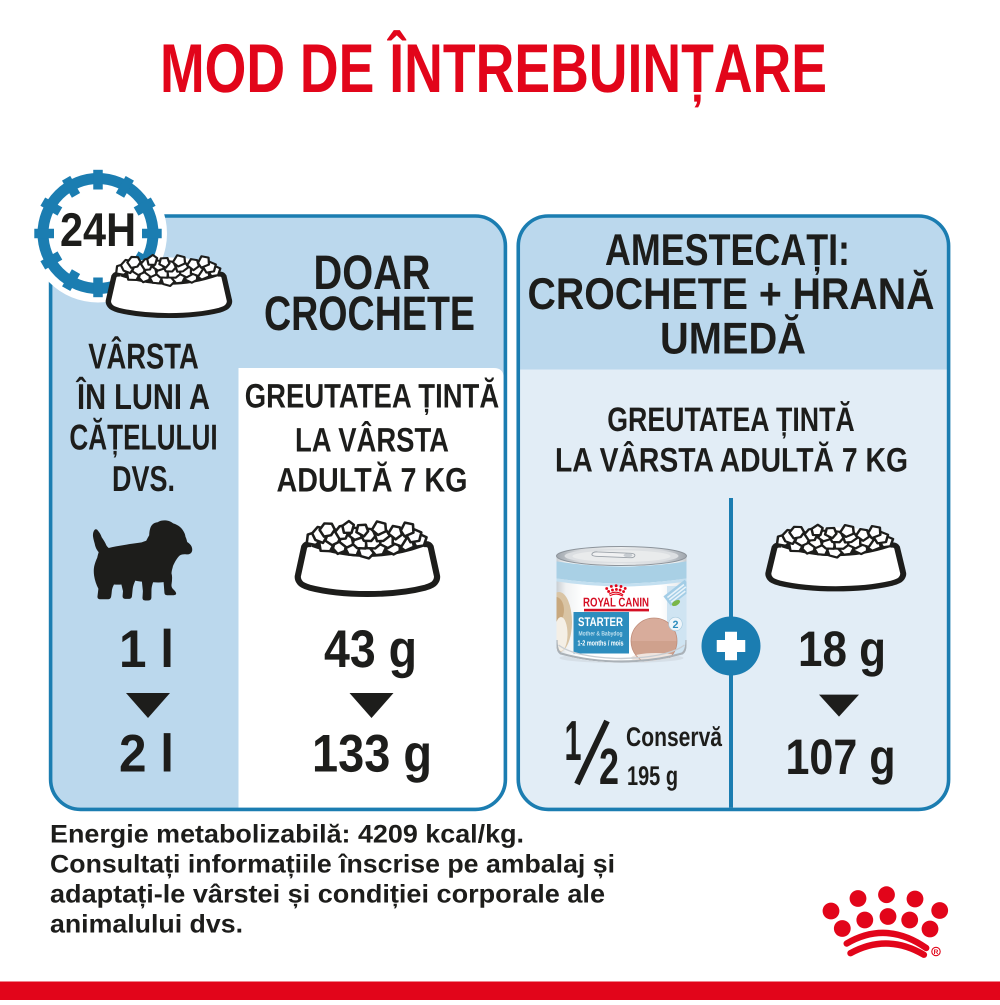 This screenshot has height=1005, width=1000. I want to click on svg-text: Conservă, so click(674, 737).